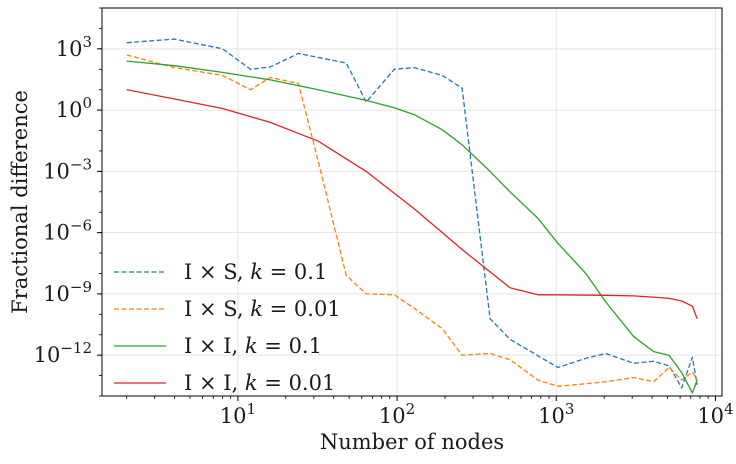  Describe the element at coordinates (556, 414) in the screenshot. I see `x-tick-label: 10³` at that location.